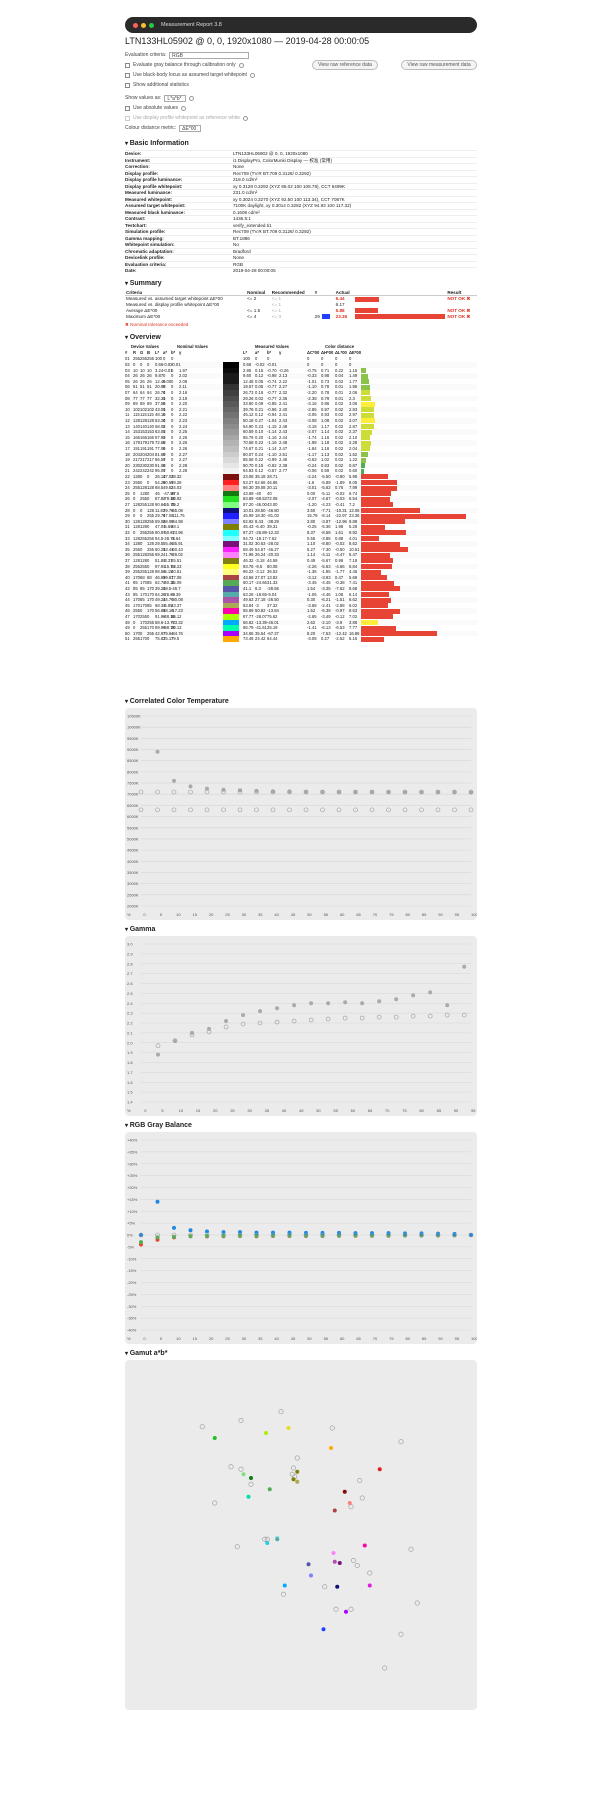 The height and width of the screenshot is (1799, 600). What do you see at coordinates (127, 85) in the screenshot?
I see `option-3-checkbox` at bounding box center [127, 85].